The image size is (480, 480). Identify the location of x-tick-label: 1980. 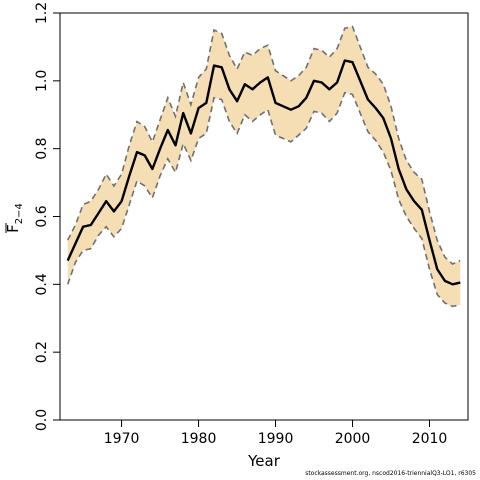
(199, 439).